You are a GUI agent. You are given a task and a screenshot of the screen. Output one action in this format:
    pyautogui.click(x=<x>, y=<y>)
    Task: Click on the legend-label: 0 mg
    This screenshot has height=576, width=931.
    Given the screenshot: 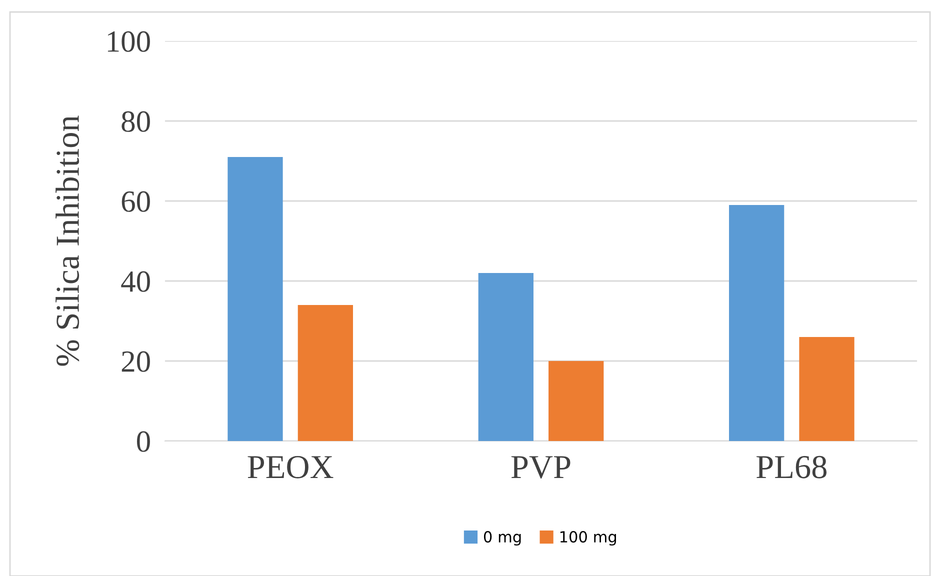 What is the action you would take?
    pyautogui.click(x=502, y=538)
    